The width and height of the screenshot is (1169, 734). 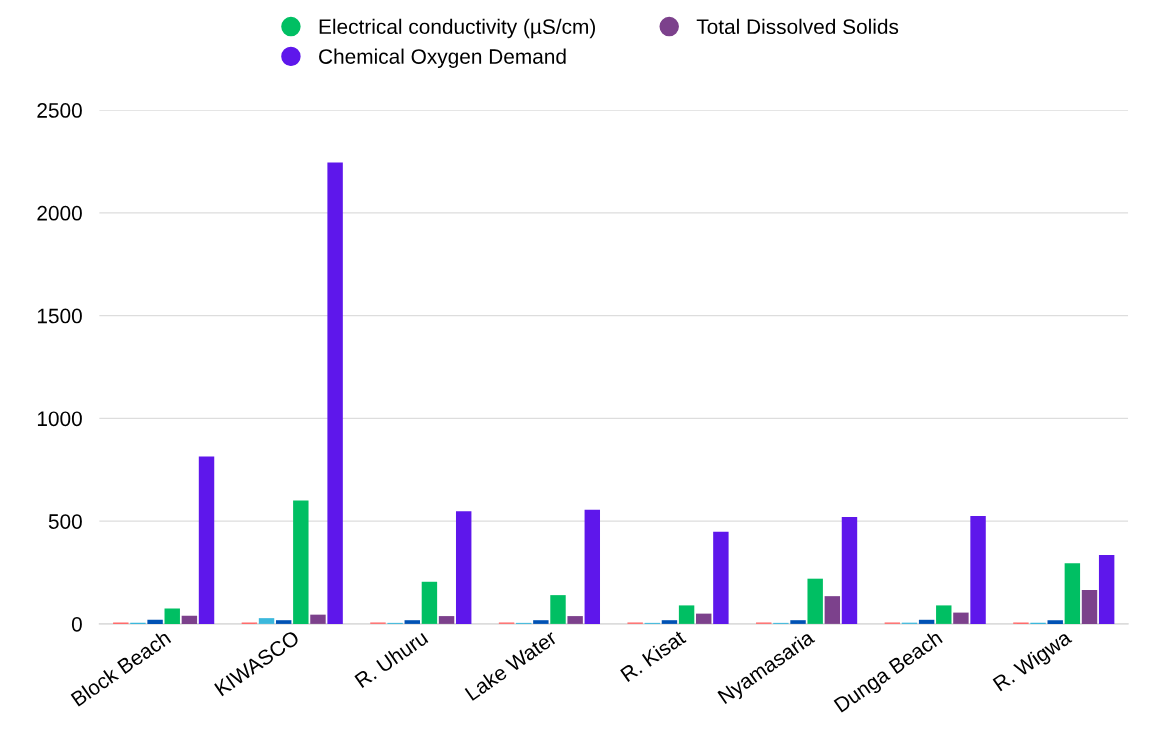 What do you see at coordinates (59, 213) in the screenshot?
I see `y-tick-label: 2000` at bounding box center [59, 213].